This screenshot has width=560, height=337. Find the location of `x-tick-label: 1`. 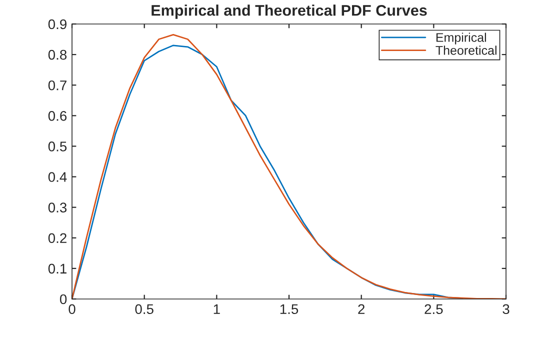

x-tick-label: 1 is located at coordinates (217, 309).